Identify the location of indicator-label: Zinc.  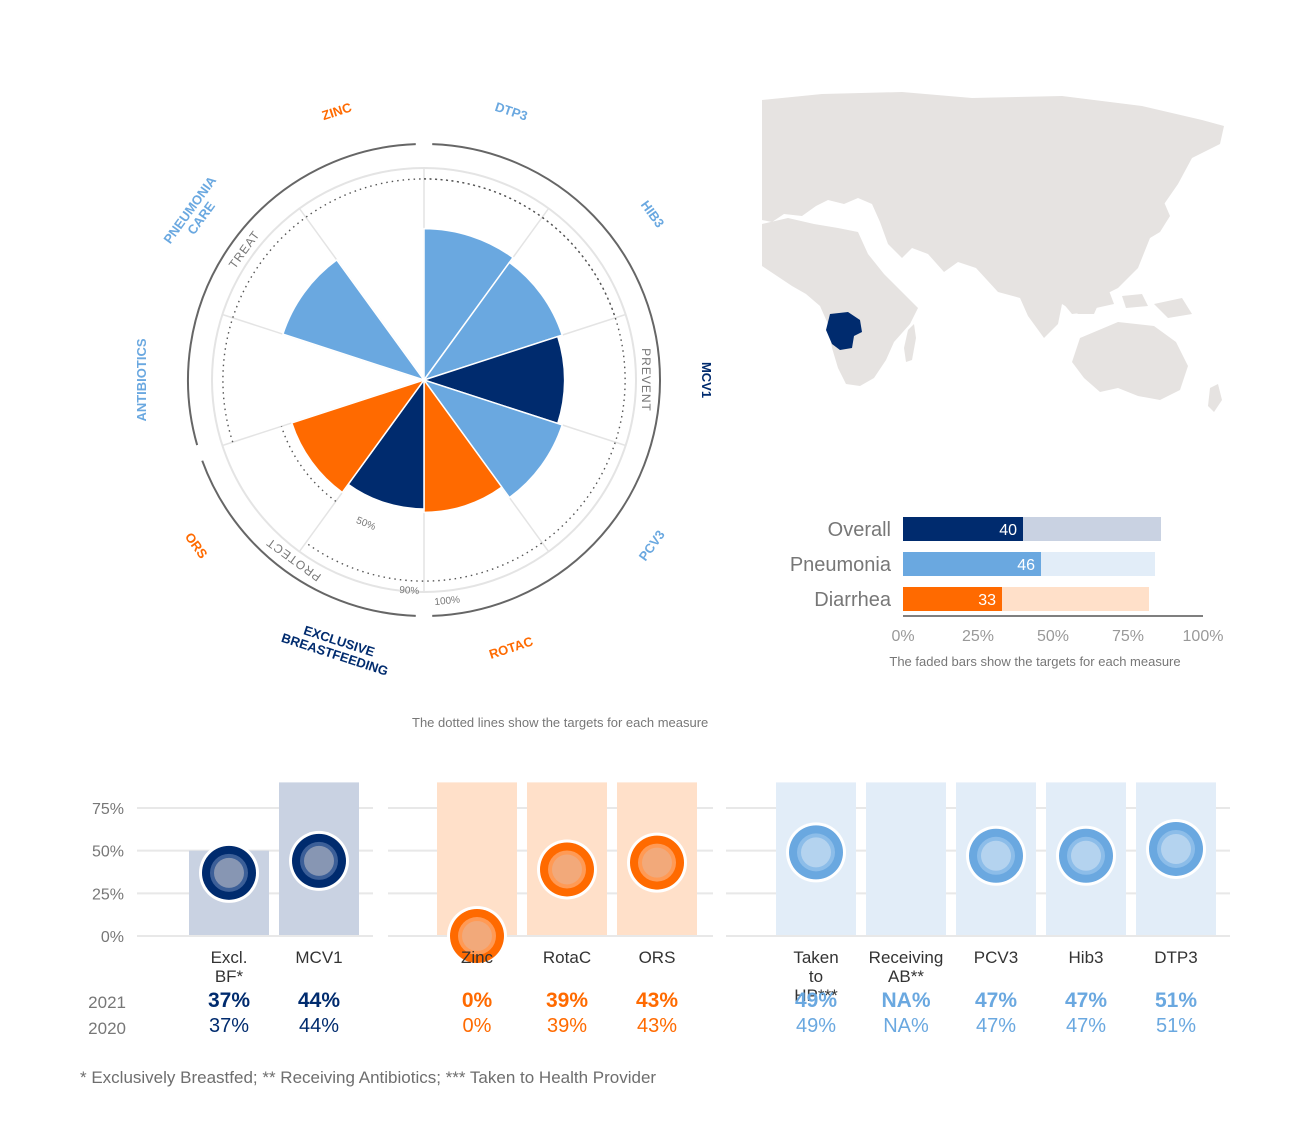
(477, 957).